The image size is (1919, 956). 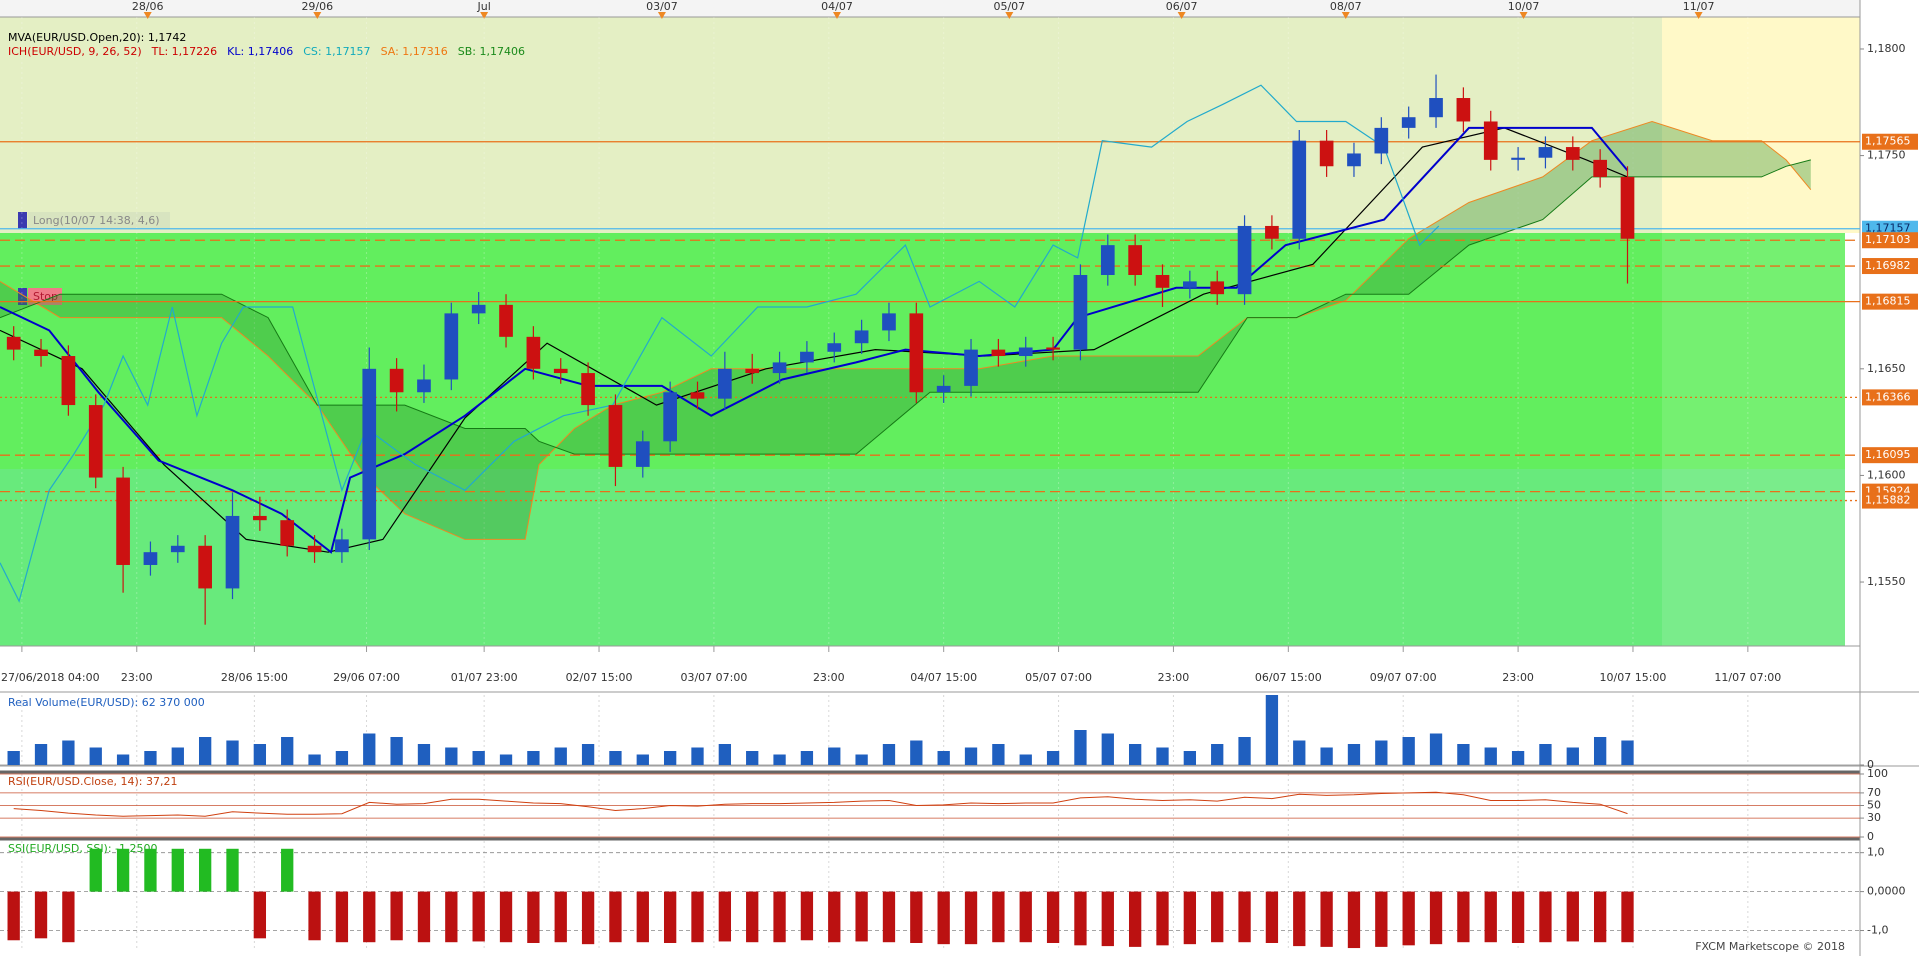 What do you see at coordinates (45, 296) in the screenshot?
I see `stop-label-bg` at bounding box center [45, 296].